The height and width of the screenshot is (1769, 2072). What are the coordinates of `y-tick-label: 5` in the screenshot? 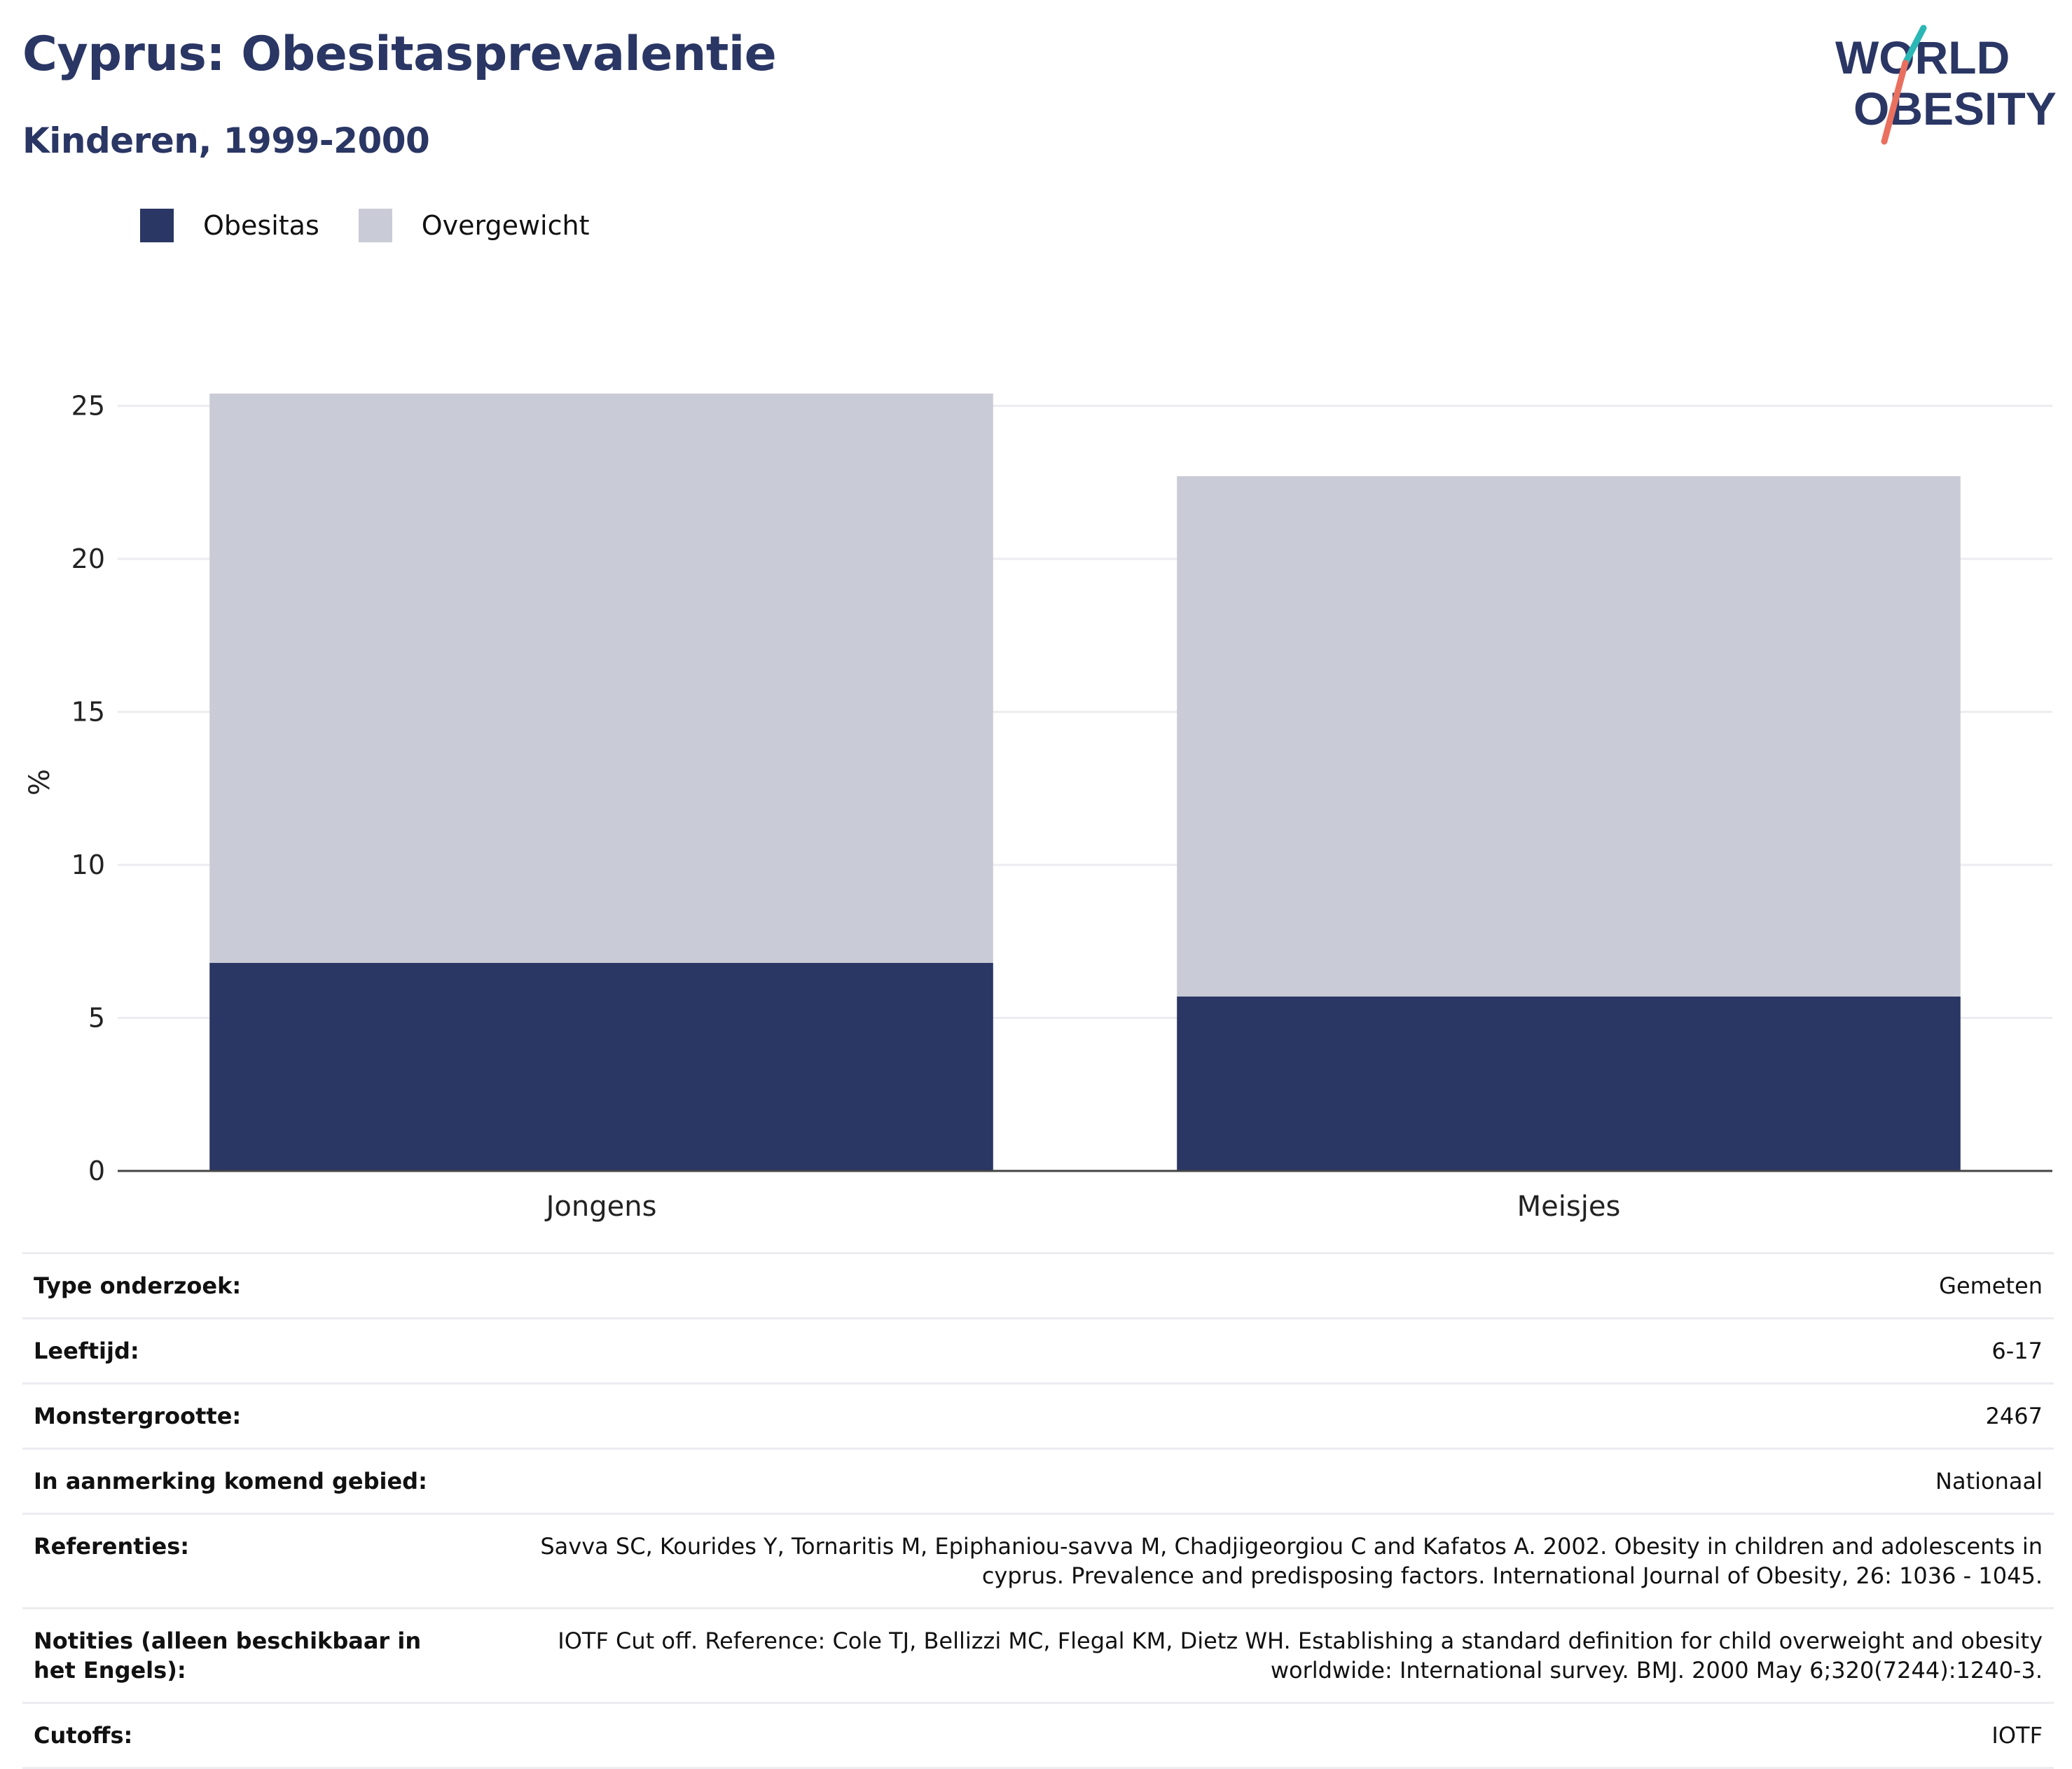 It's located at (96, 1018).